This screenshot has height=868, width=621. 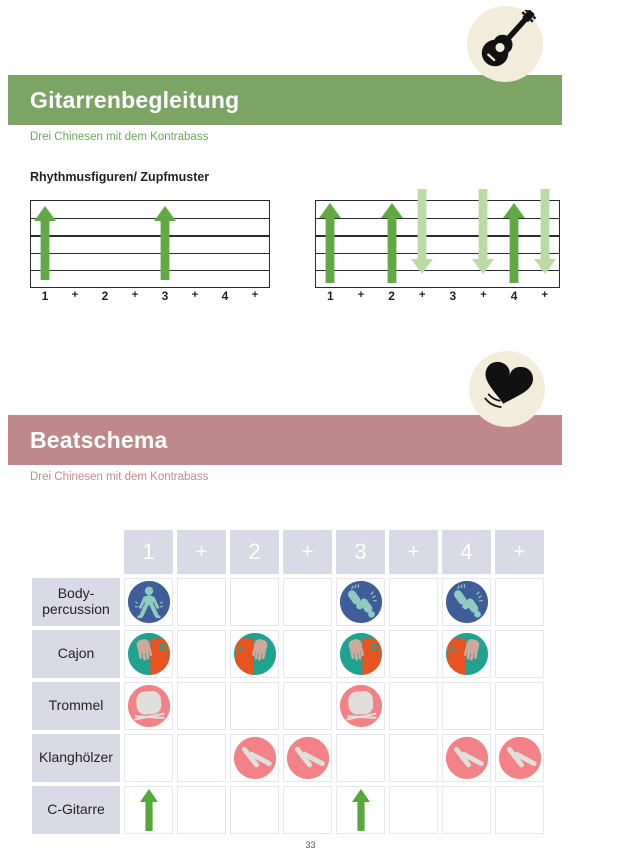 What do you see at coordinates (76, 758) in the screenshot?
I see `row-label: Klanghölzer` at bounding box center [76, 758].